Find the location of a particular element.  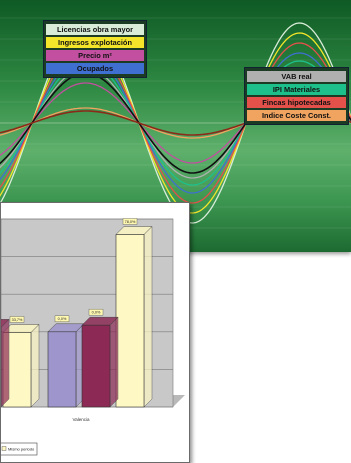

bar-legend-text: Mismo periodo is located at coordinates (21, 449).